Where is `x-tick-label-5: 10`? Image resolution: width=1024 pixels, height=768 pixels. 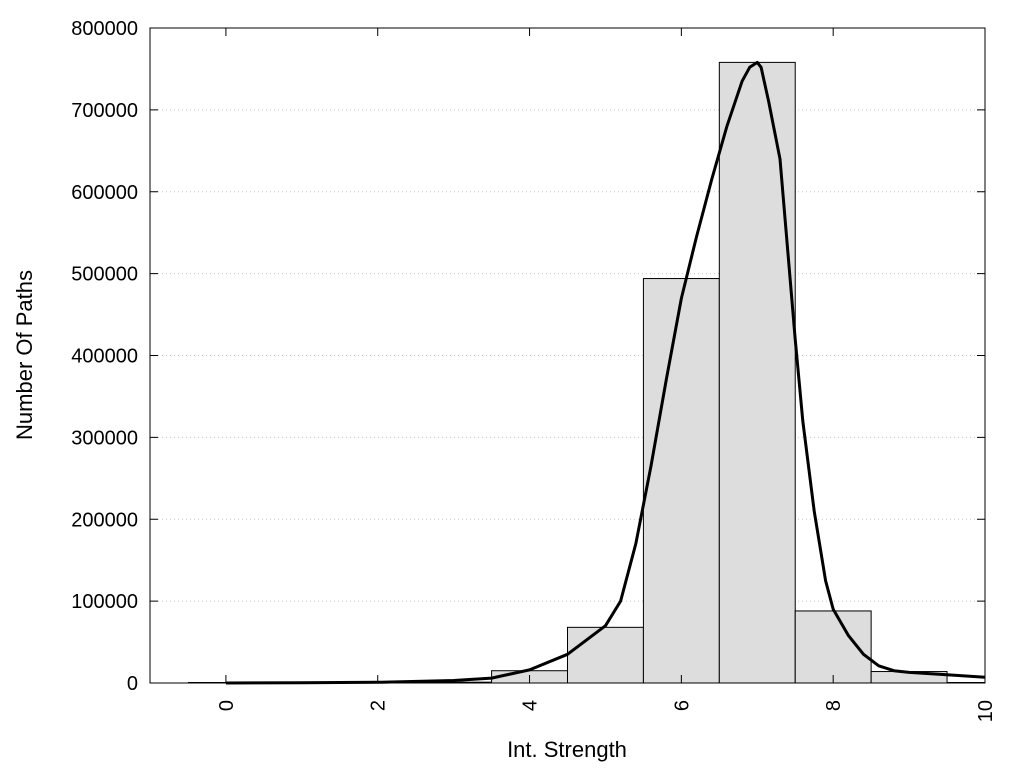
x-tick-label-5: 10 is located at coordinates (986, 711).